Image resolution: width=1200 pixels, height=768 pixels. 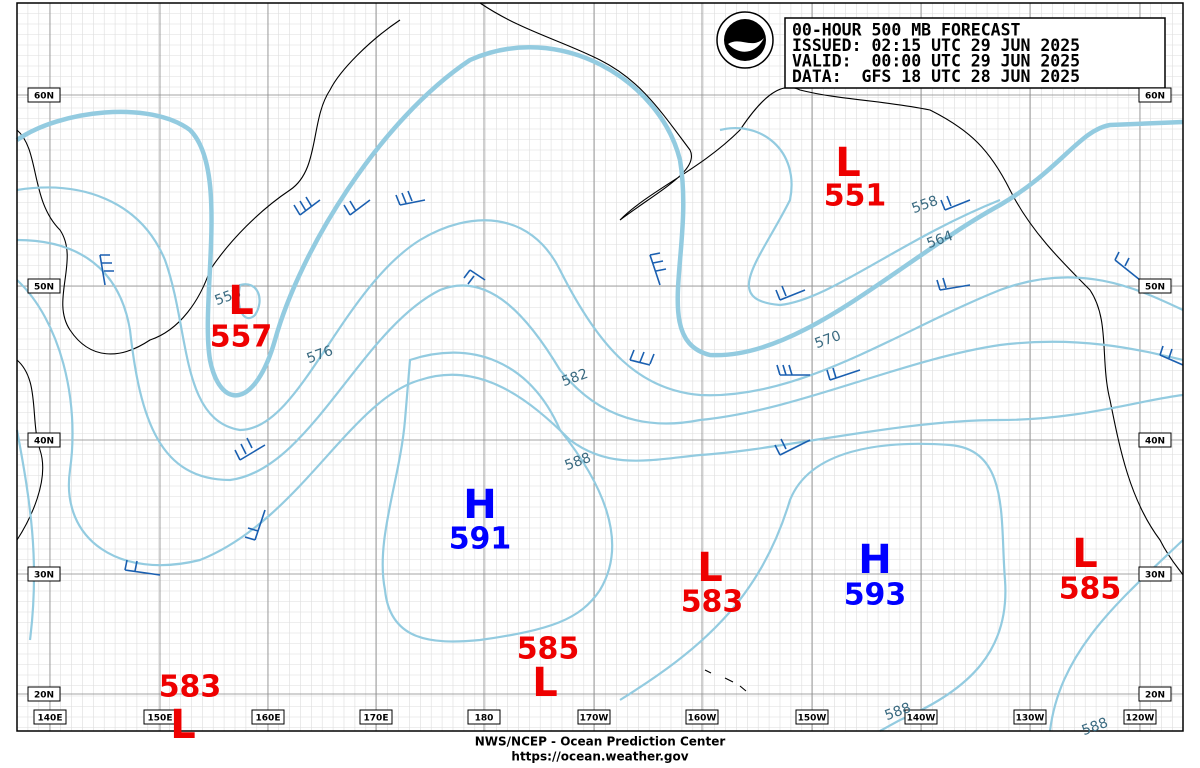 I want to click on grid-label: 170E, so click(x=376, y=719).